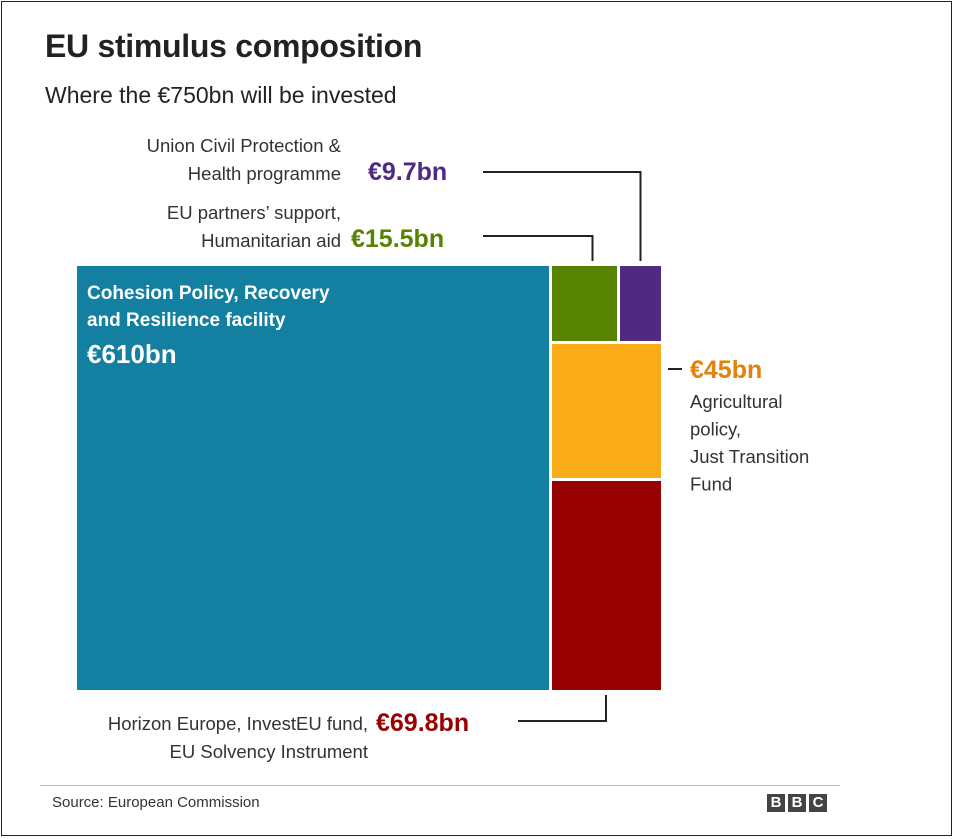  Describe the element at coordinates (234, 46) in the screenshot. I see `chart-title: EU stimulus composition` at that location.